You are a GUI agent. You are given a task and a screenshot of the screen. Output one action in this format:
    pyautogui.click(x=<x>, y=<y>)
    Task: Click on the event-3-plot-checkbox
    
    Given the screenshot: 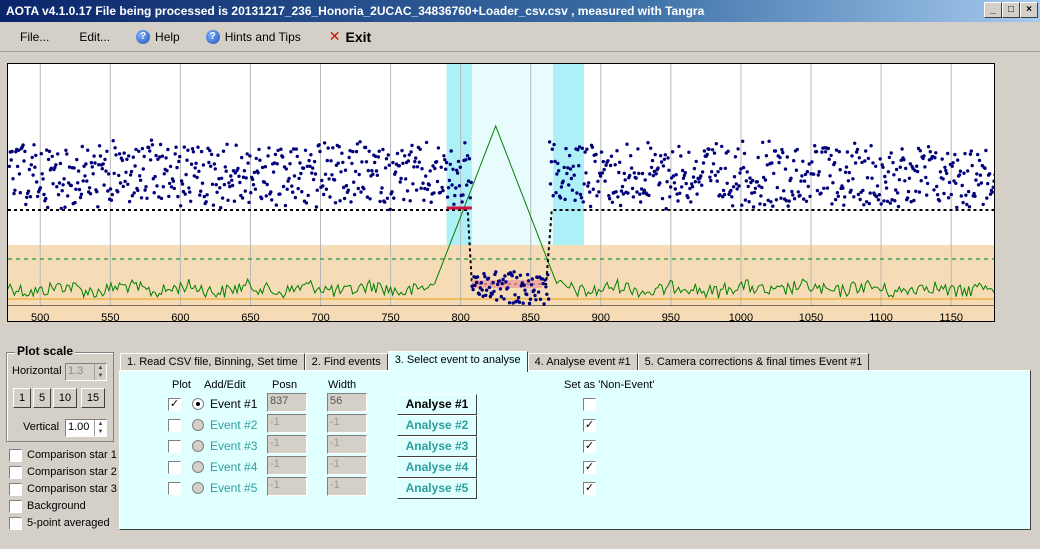 What is the action you would take?
    pyautogui.click(x=174, y=446)
    